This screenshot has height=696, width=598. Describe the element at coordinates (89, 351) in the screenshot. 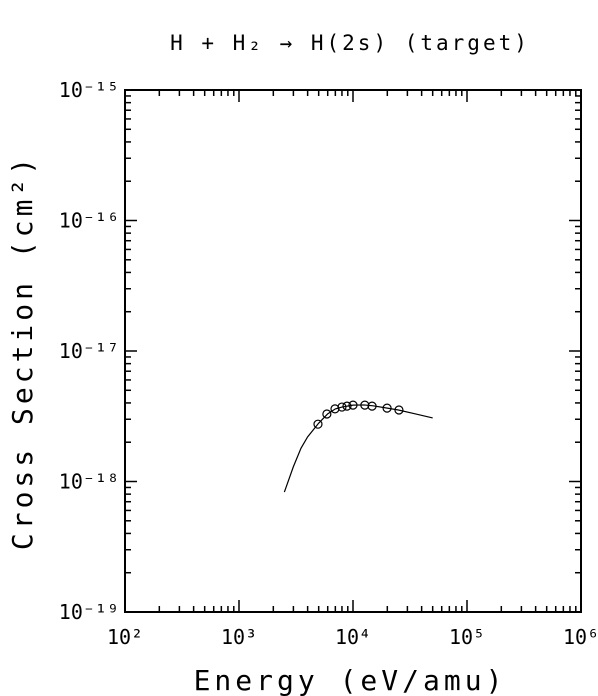

I see `y-tick-label: 10⁻¹⁷` at that location.